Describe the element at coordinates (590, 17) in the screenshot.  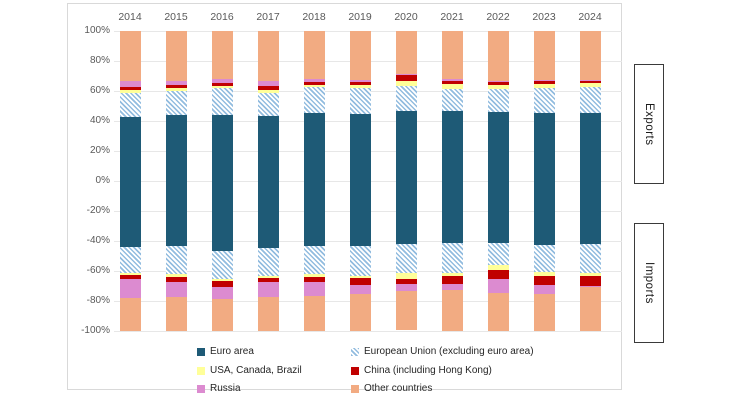
I see `year-label: 2024` at that location.